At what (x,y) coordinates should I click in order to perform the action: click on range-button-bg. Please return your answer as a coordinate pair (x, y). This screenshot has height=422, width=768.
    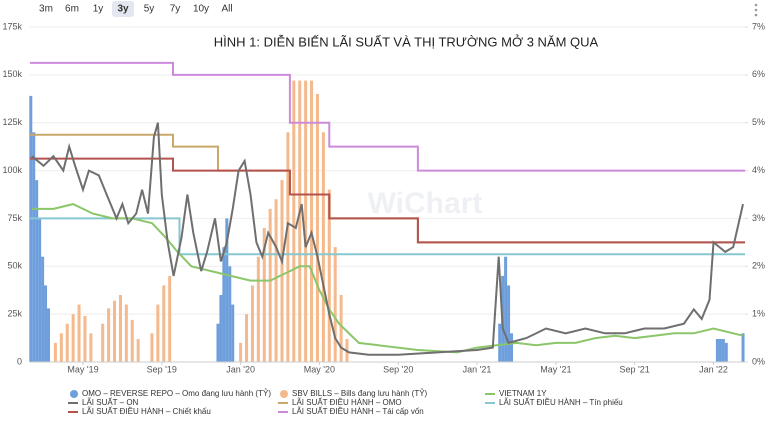
    Looking at the image, I should click on (123, 9).